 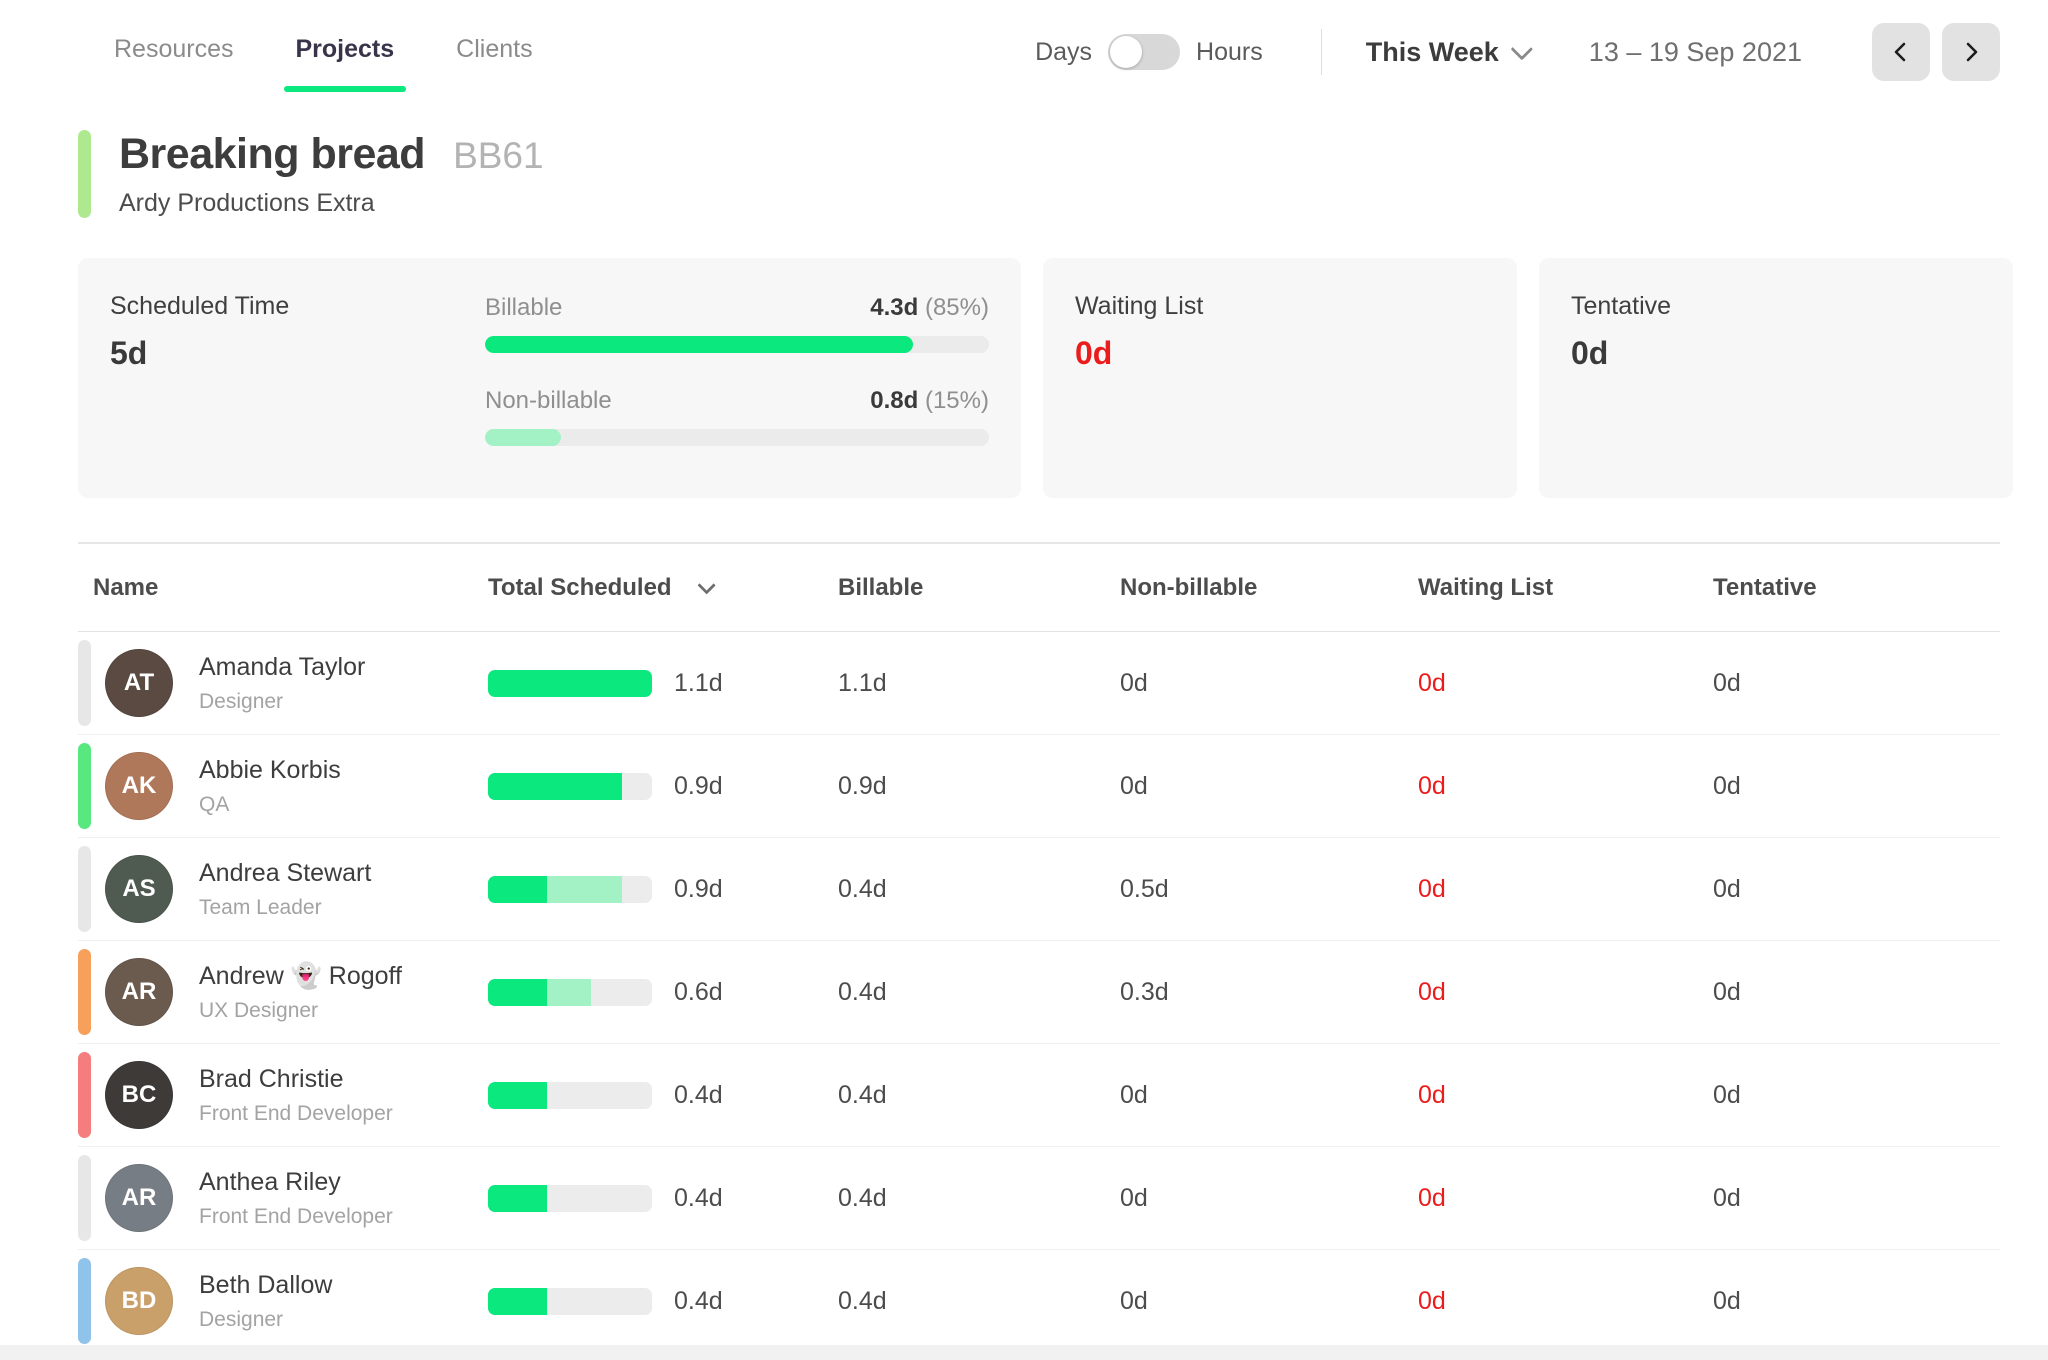 I want to click on toggle-knob, so click(x=1126, y=52).